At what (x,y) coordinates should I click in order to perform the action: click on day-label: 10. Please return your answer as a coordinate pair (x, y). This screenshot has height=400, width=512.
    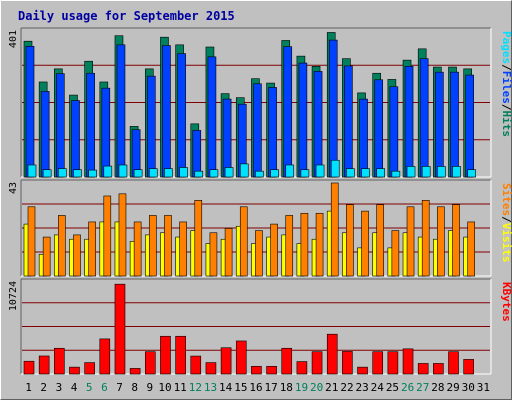
    Looking at the image, I should click on (164, 387).